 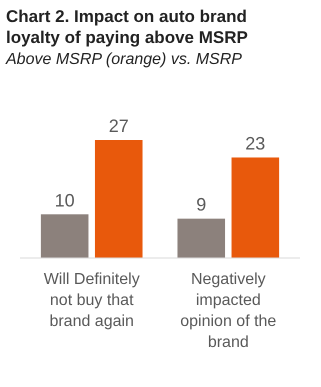 I want to click on chart-title: Chart 2. Impact on auto brand loyalty of paying above MSRP, so click(x=127, y=27).